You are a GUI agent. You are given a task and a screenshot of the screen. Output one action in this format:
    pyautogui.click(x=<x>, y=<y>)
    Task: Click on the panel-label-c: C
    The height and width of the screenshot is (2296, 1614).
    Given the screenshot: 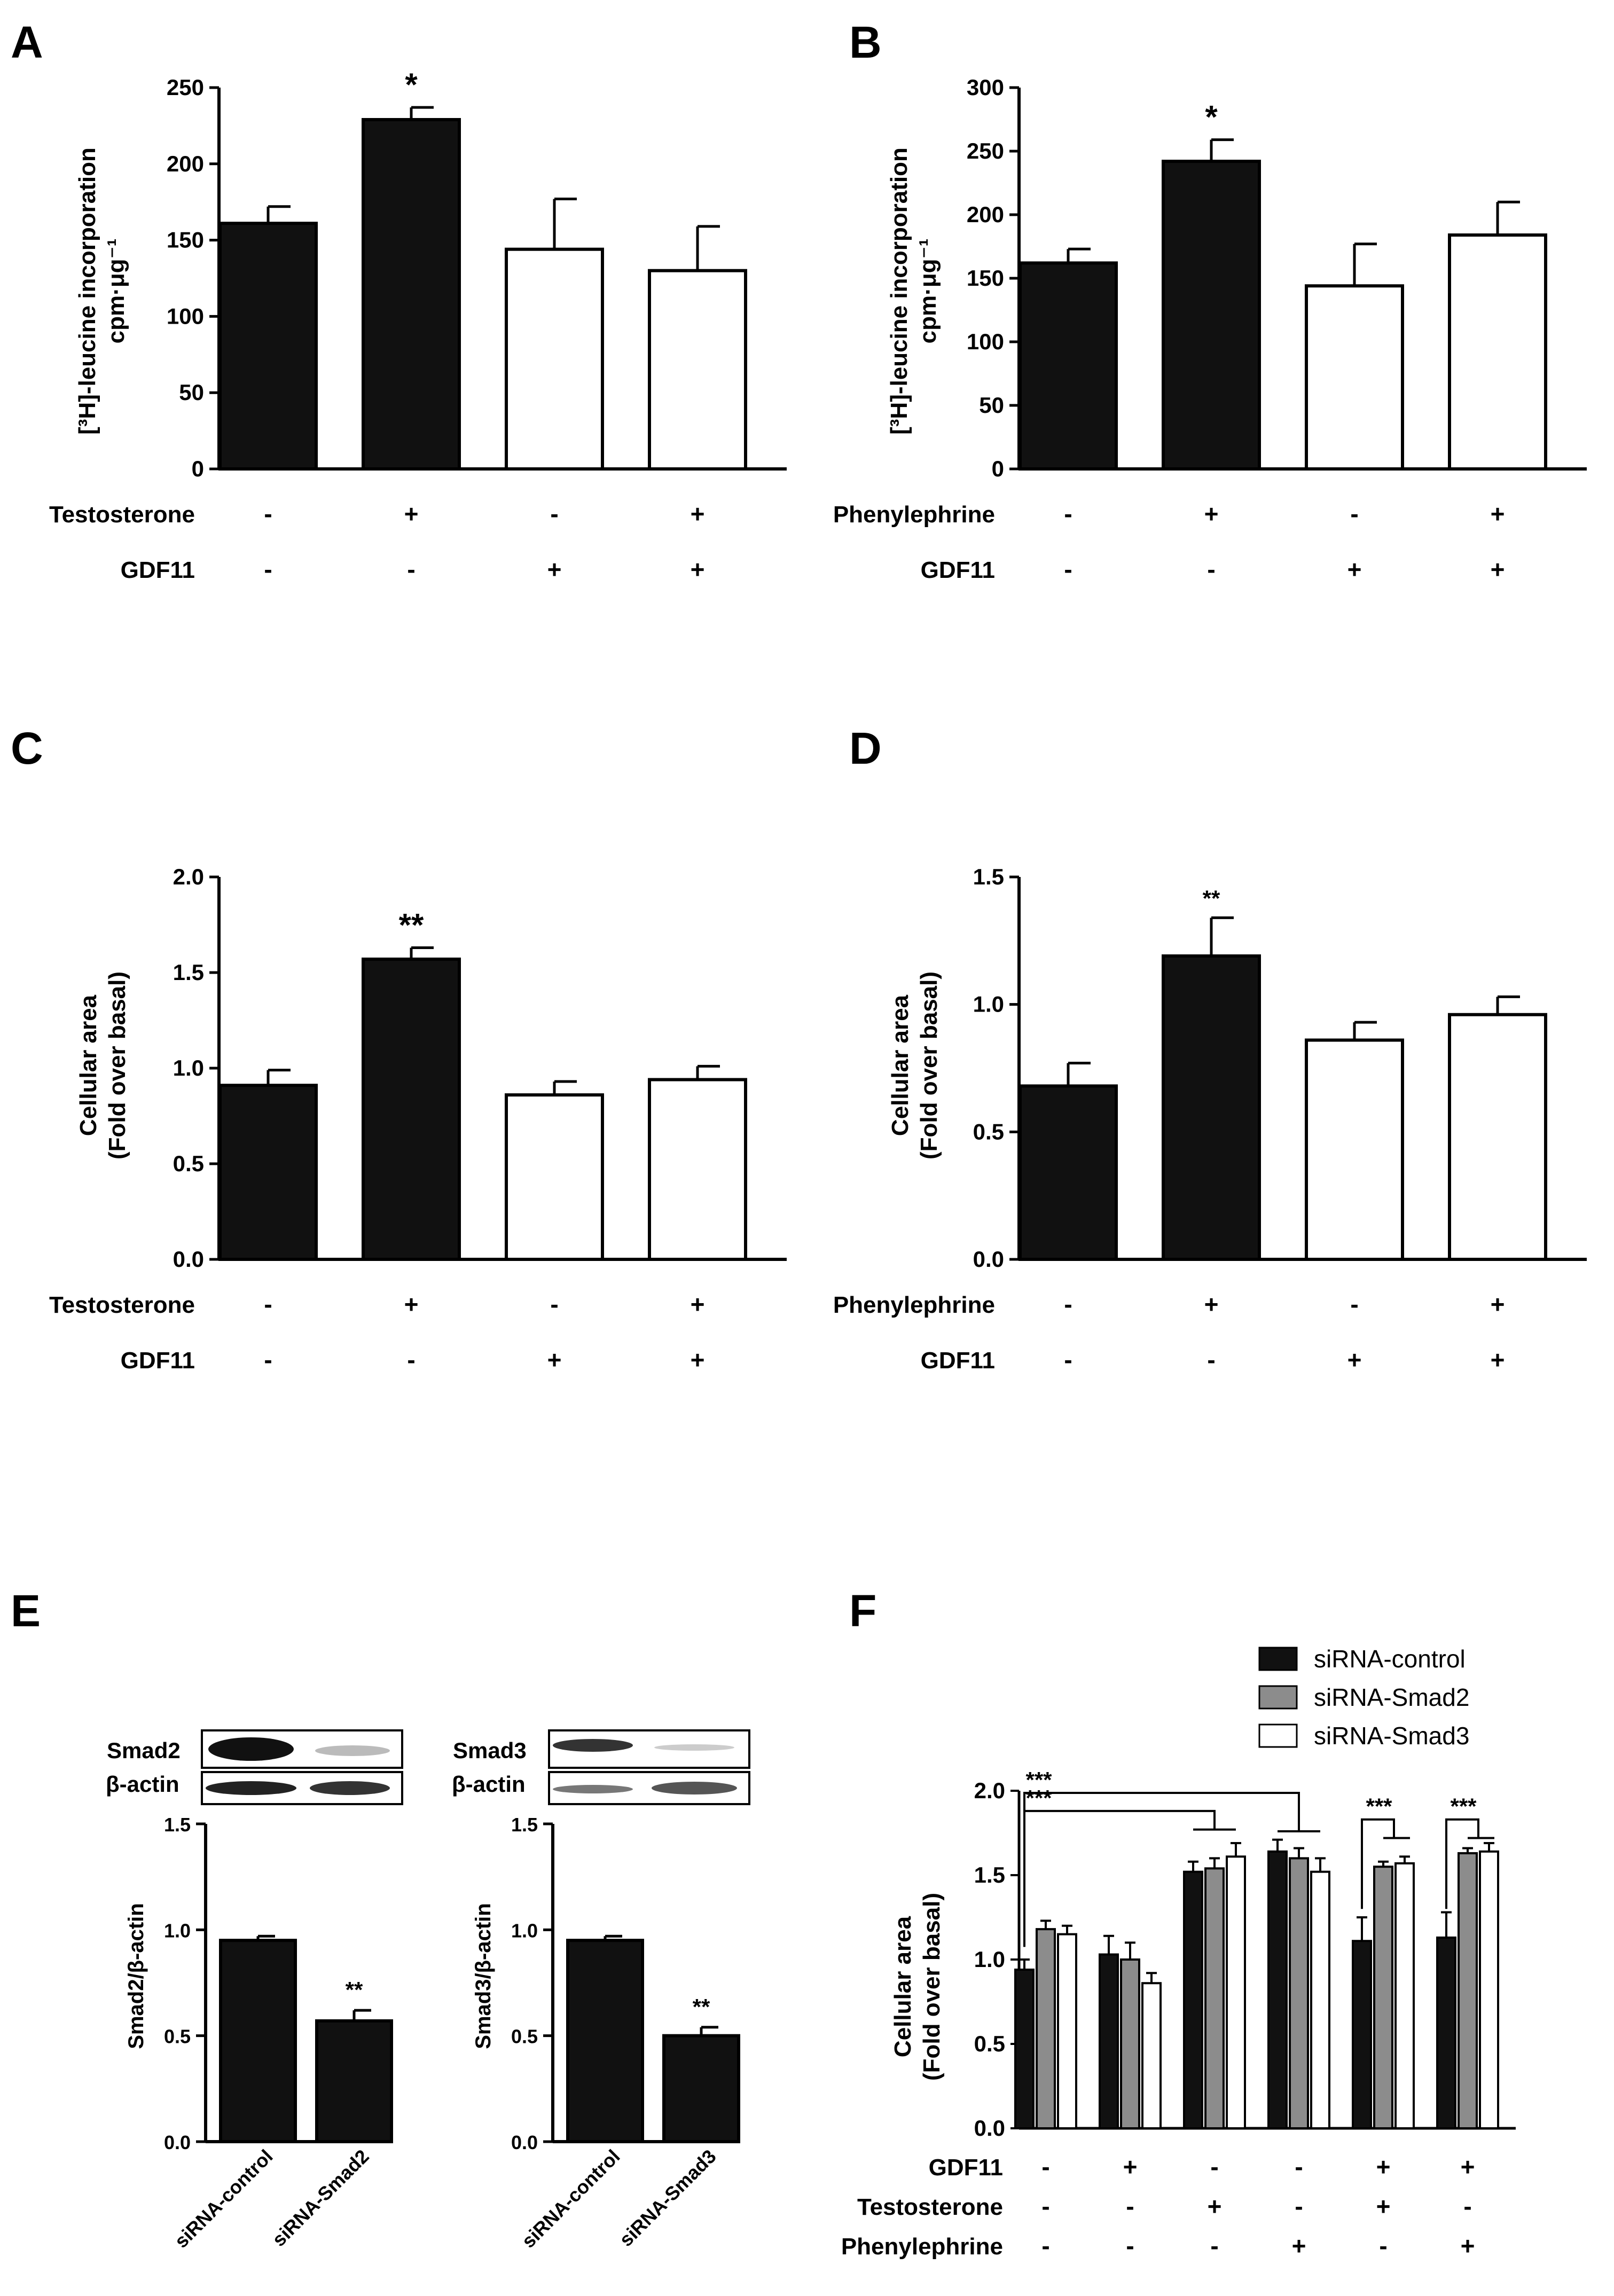 What is the action you would take?
    pyautogui.click(x=27, y=748)
    